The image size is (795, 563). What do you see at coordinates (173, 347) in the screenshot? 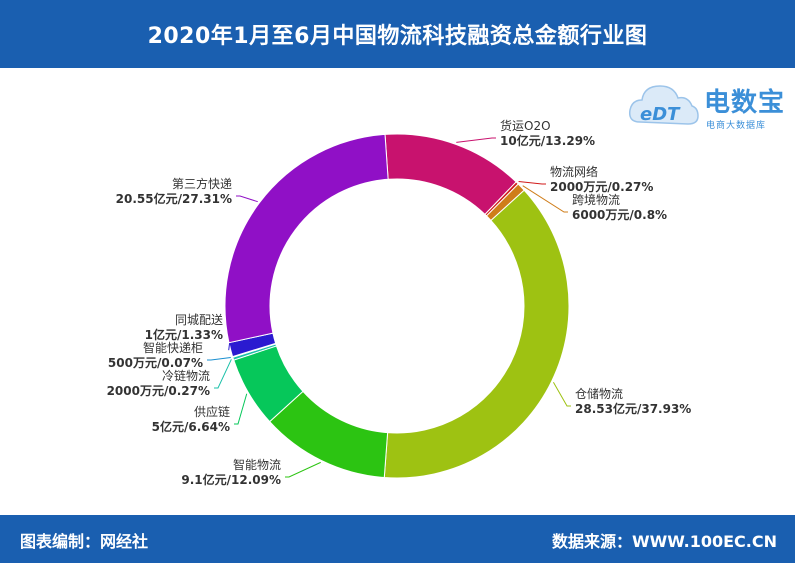
I see `slice-name-label: 智能快递柜` at bounding box center [173, 347].